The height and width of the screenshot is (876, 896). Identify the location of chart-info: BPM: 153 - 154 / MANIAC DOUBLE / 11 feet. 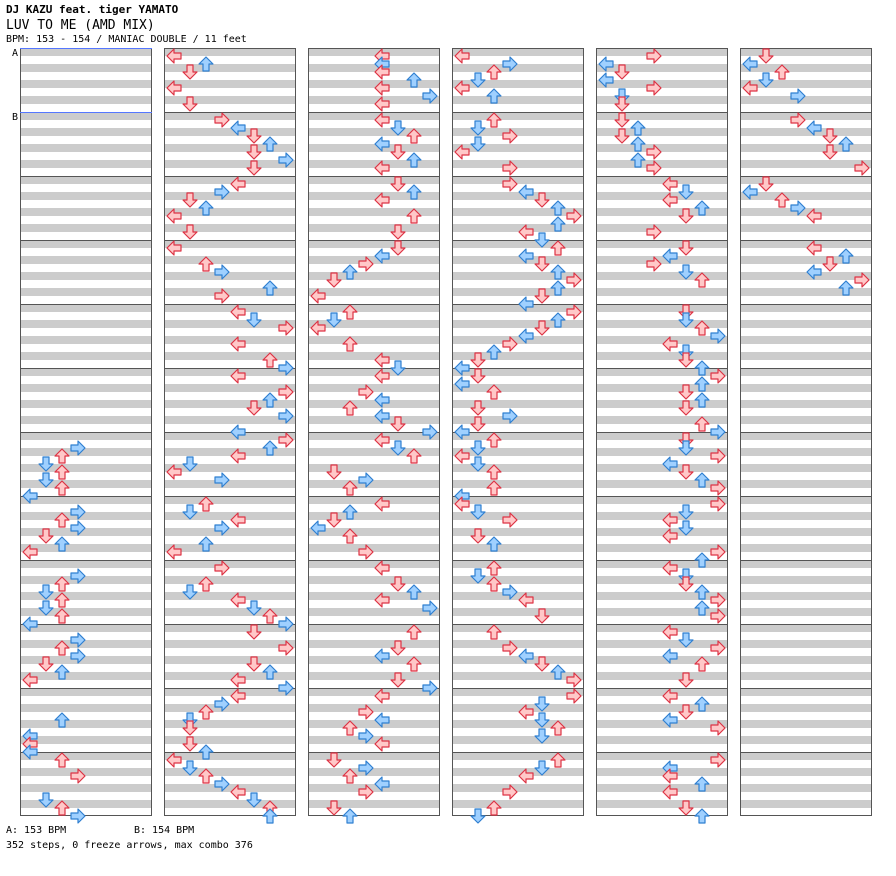
(126, 39).